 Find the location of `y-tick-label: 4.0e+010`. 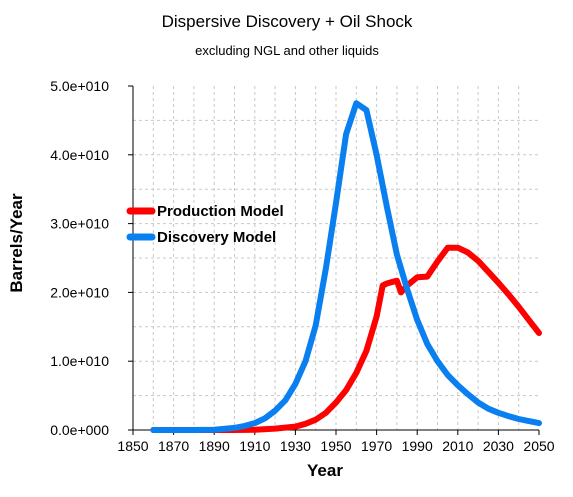

y-tick-label: 4.0e+010 is located at coordinates (79, 155).